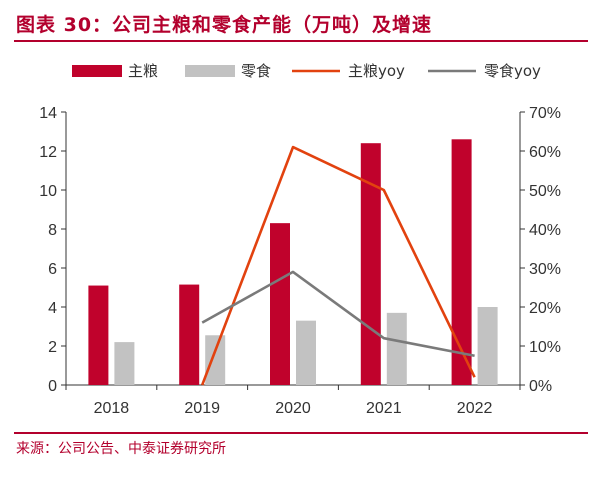 Image resolution: width=600 pixels, height=492 pixels. What do you see at coordinates (545, 113) in the screenshot?
I see `right-tick-label: 70%` at bounding box center [545, 113].